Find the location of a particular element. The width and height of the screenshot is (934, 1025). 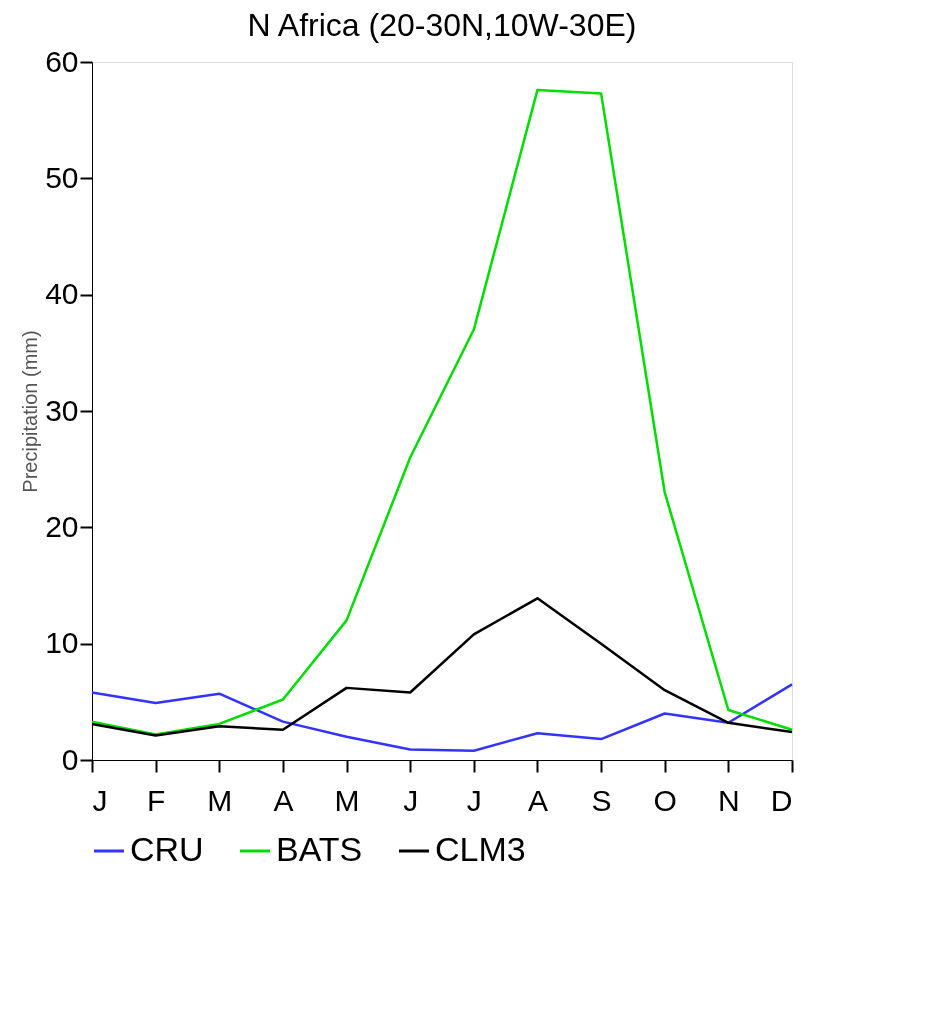

y-tick-label: 50 is located at coordinates (62, 177).